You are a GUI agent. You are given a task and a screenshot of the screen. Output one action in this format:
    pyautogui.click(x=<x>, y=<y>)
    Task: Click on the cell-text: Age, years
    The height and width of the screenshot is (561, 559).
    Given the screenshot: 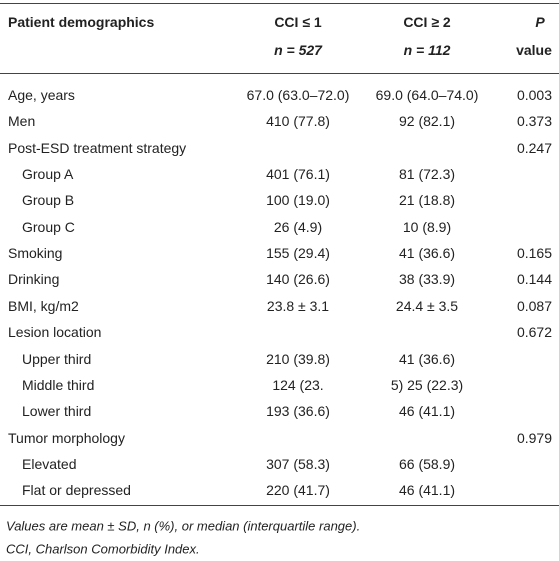 What is the action you would take?
    pyautogui.click(x=41, y=95)
    